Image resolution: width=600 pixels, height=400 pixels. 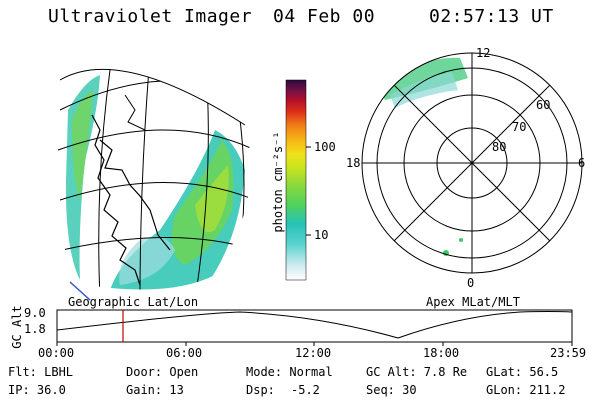 What do you see at coordinates (56, 353) in the screenshot?
I see `timeline-tick-0000: 00:00` at bounding box center [56, 353].